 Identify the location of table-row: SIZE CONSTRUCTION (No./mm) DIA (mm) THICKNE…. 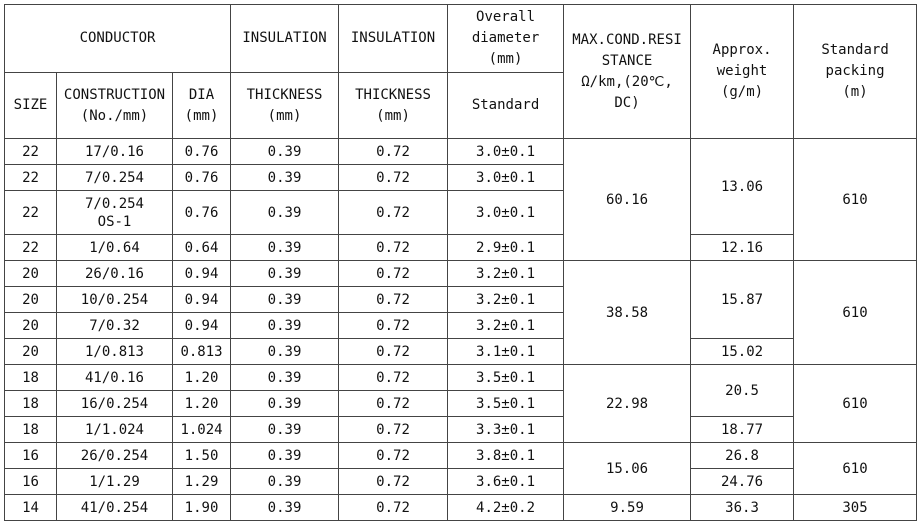
(460, 105).